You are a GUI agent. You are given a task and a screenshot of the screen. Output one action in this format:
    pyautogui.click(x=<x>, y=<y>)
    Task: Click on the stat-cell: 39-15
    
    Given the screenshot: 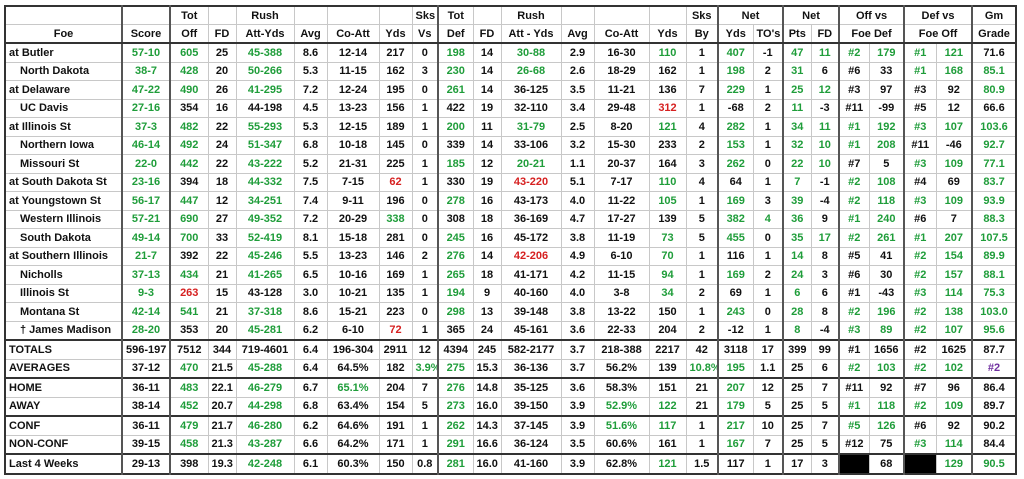 What is the action you would take?
    pyautogui.click(x=146, y=444)
    